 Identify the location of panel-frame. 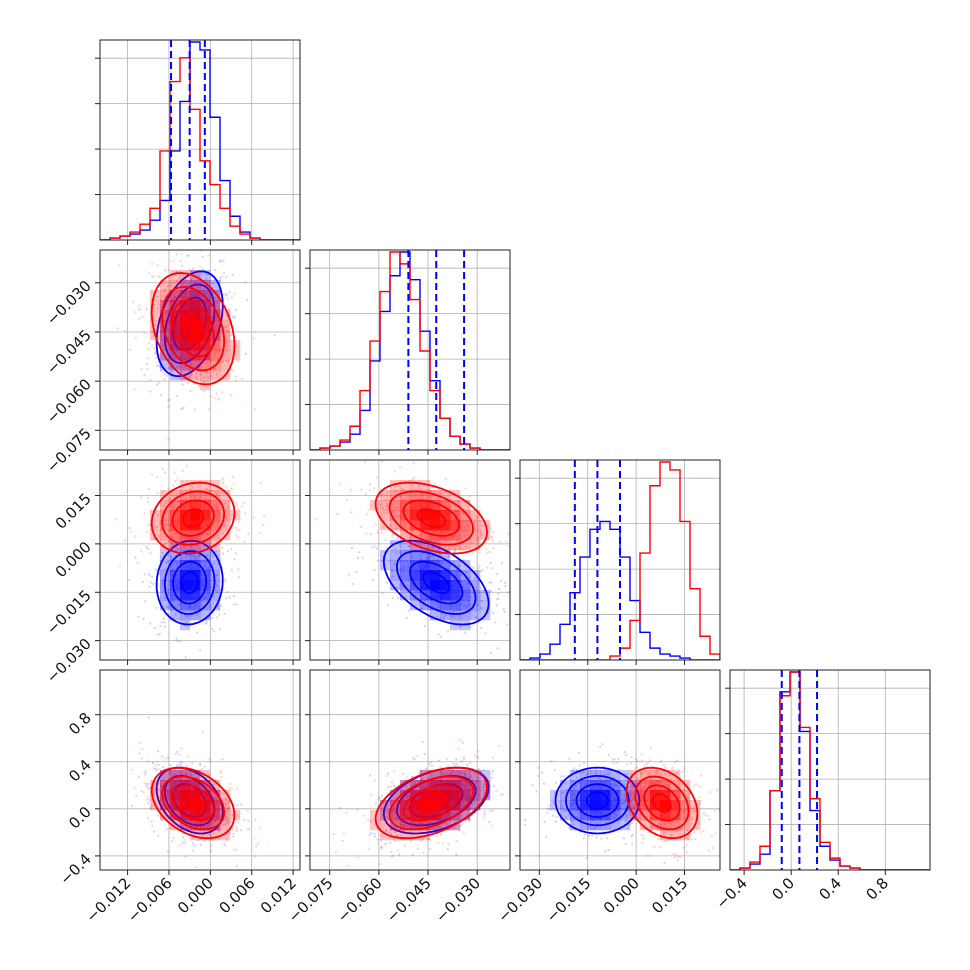
(620, 770).